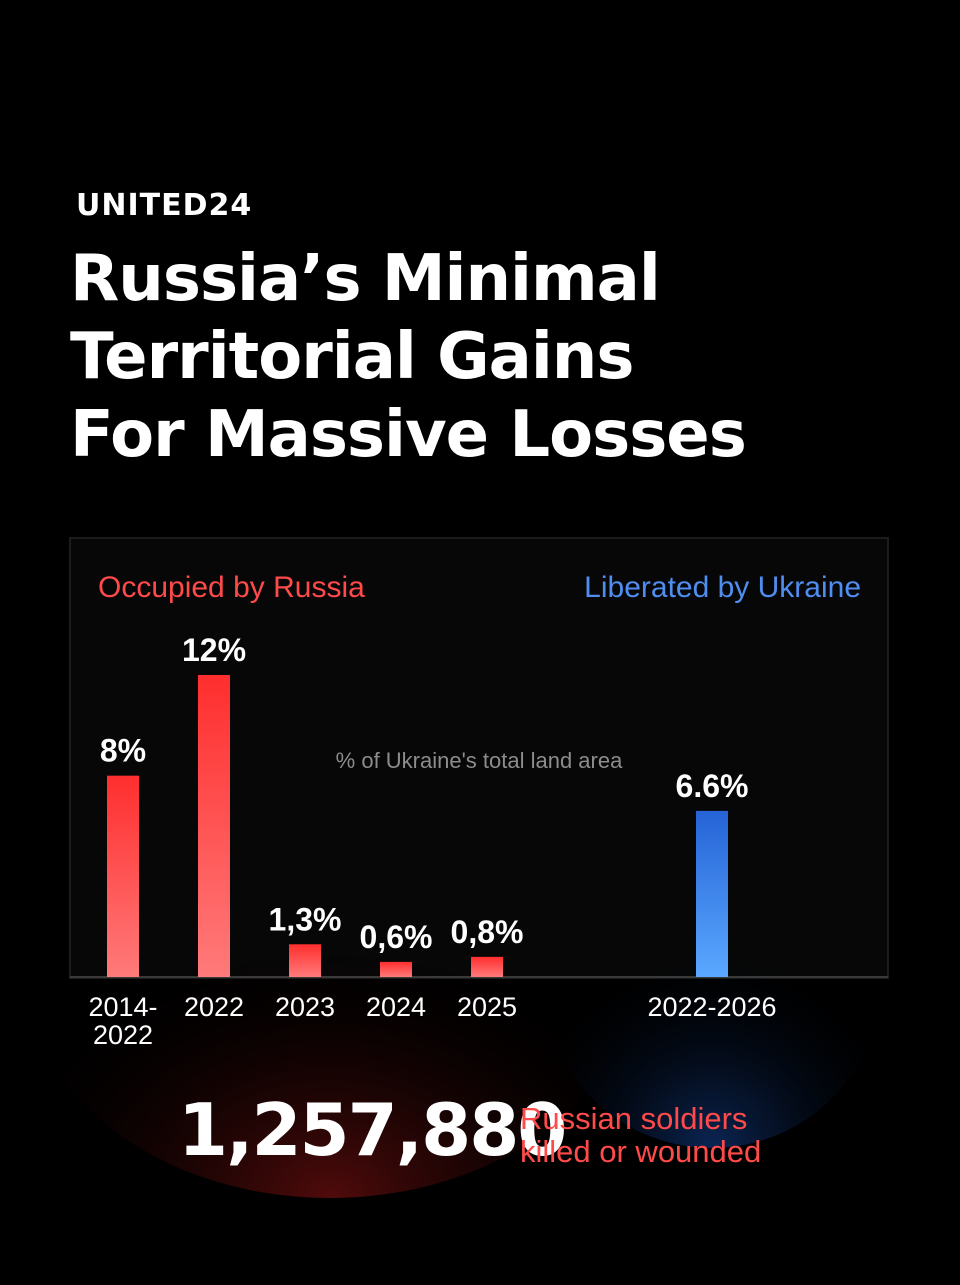 The height and width of the screenshot is (1285, 960). Describe the element at coordinates (396, 937) in the screenshot. I see `bar-label-occupied-3: 0,6%` at that location.